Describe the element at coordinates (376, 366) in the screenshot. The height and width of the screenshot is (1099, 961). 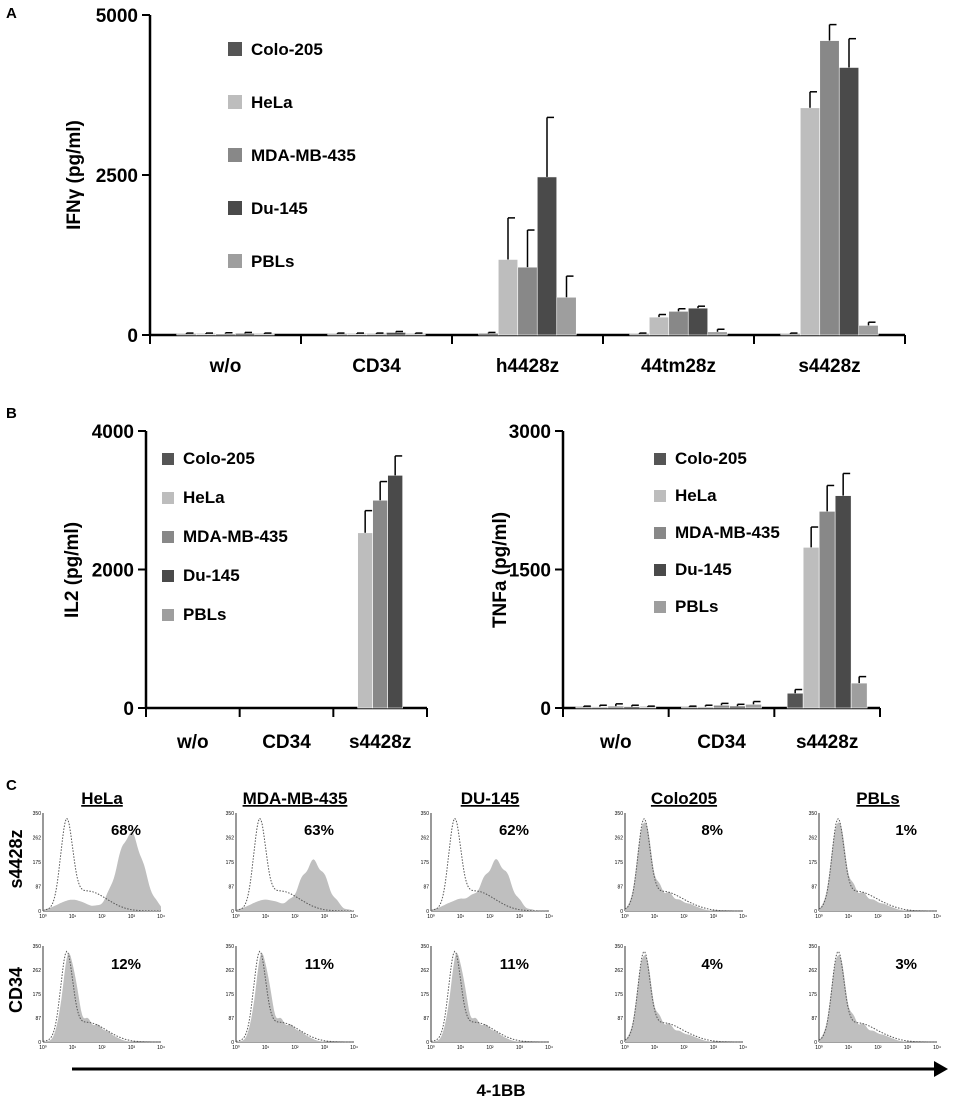
I see `x-category-label: CD34` at that location.